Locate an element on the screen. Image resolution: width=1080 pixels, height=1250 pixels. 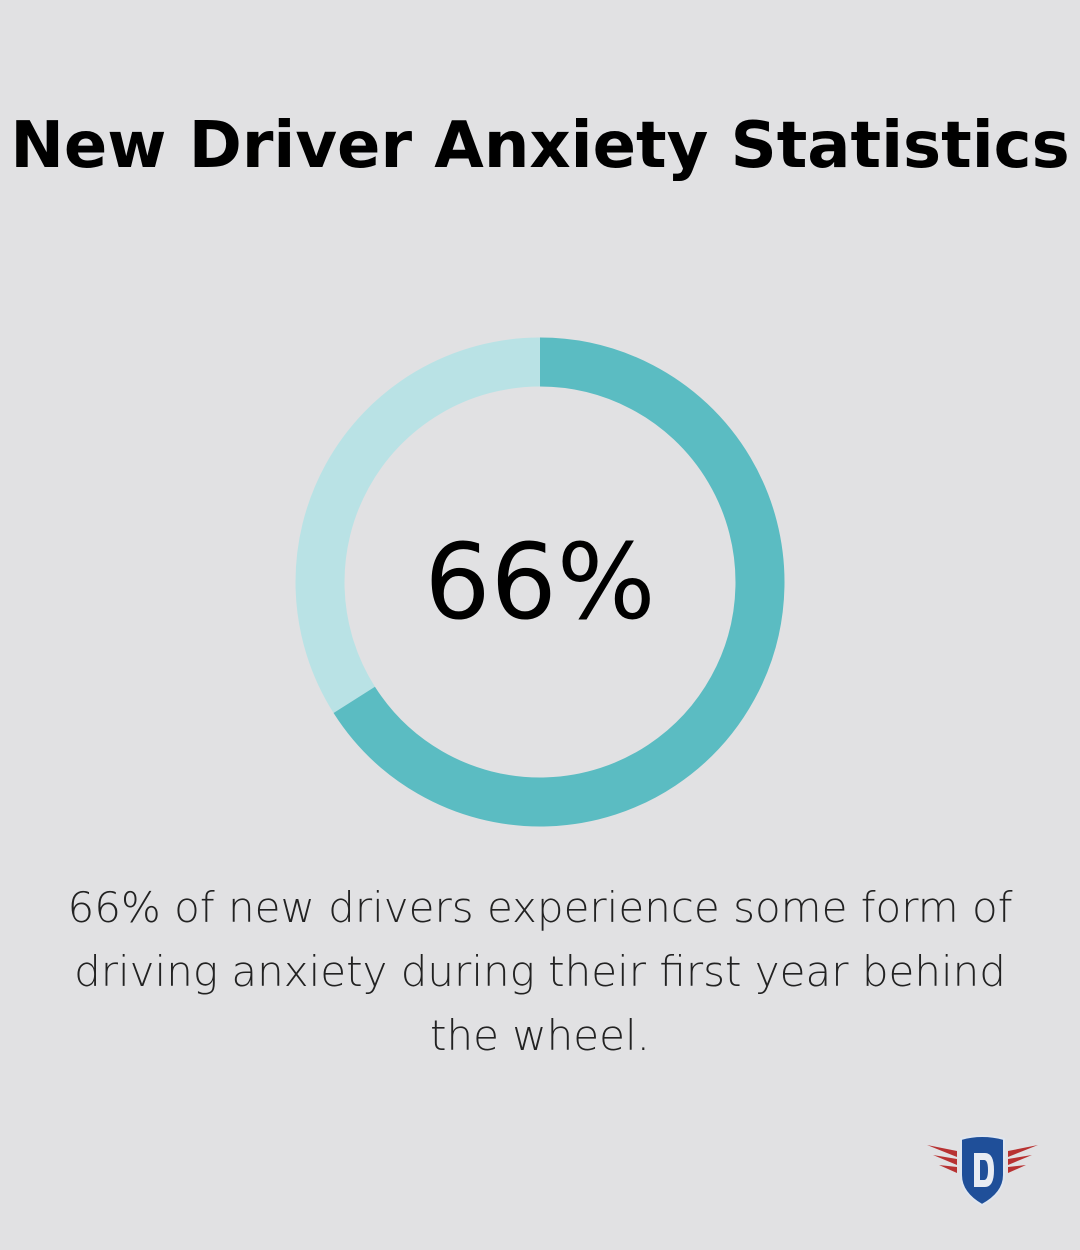
shield-logo-icon is located at coordinates (982, 1171).